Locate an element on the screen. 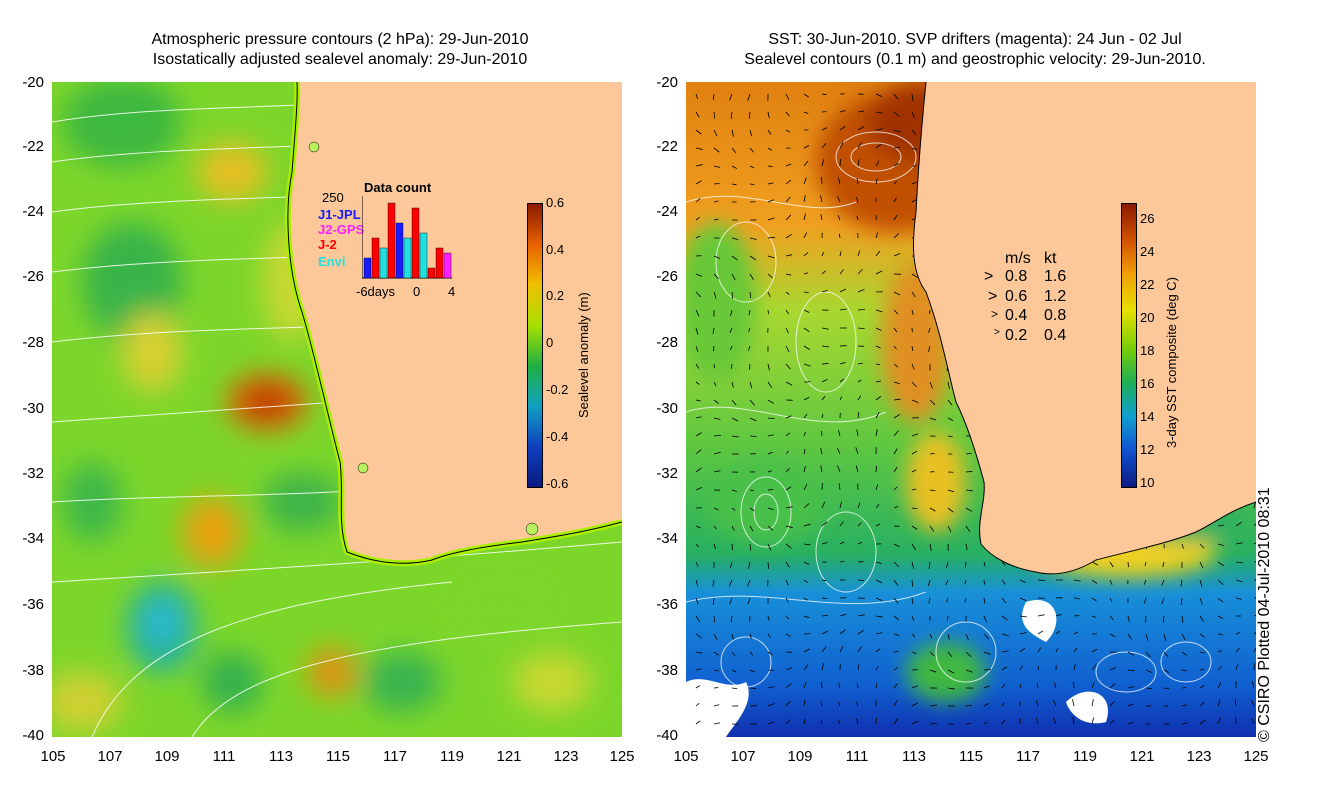 The image size is (1320, 810). legend-ms-value: 0.8 is located at coordinates (1016, 276).